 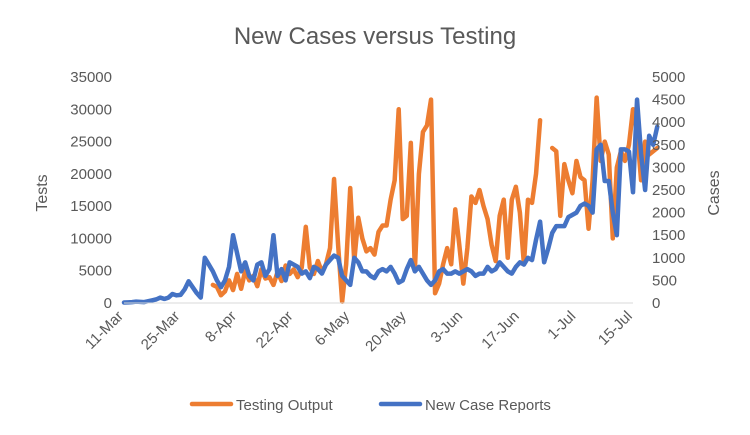 I want to click on right-y-tick-label: 2000, so click(x=668, y=213).